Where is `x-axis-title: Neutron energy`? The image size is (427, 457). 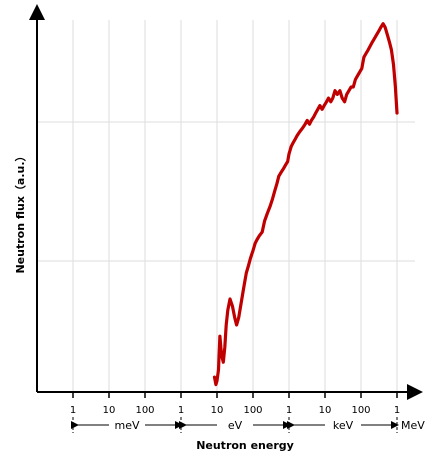 x-axis-title: Neutron energy is located at coordinates (245, 445).